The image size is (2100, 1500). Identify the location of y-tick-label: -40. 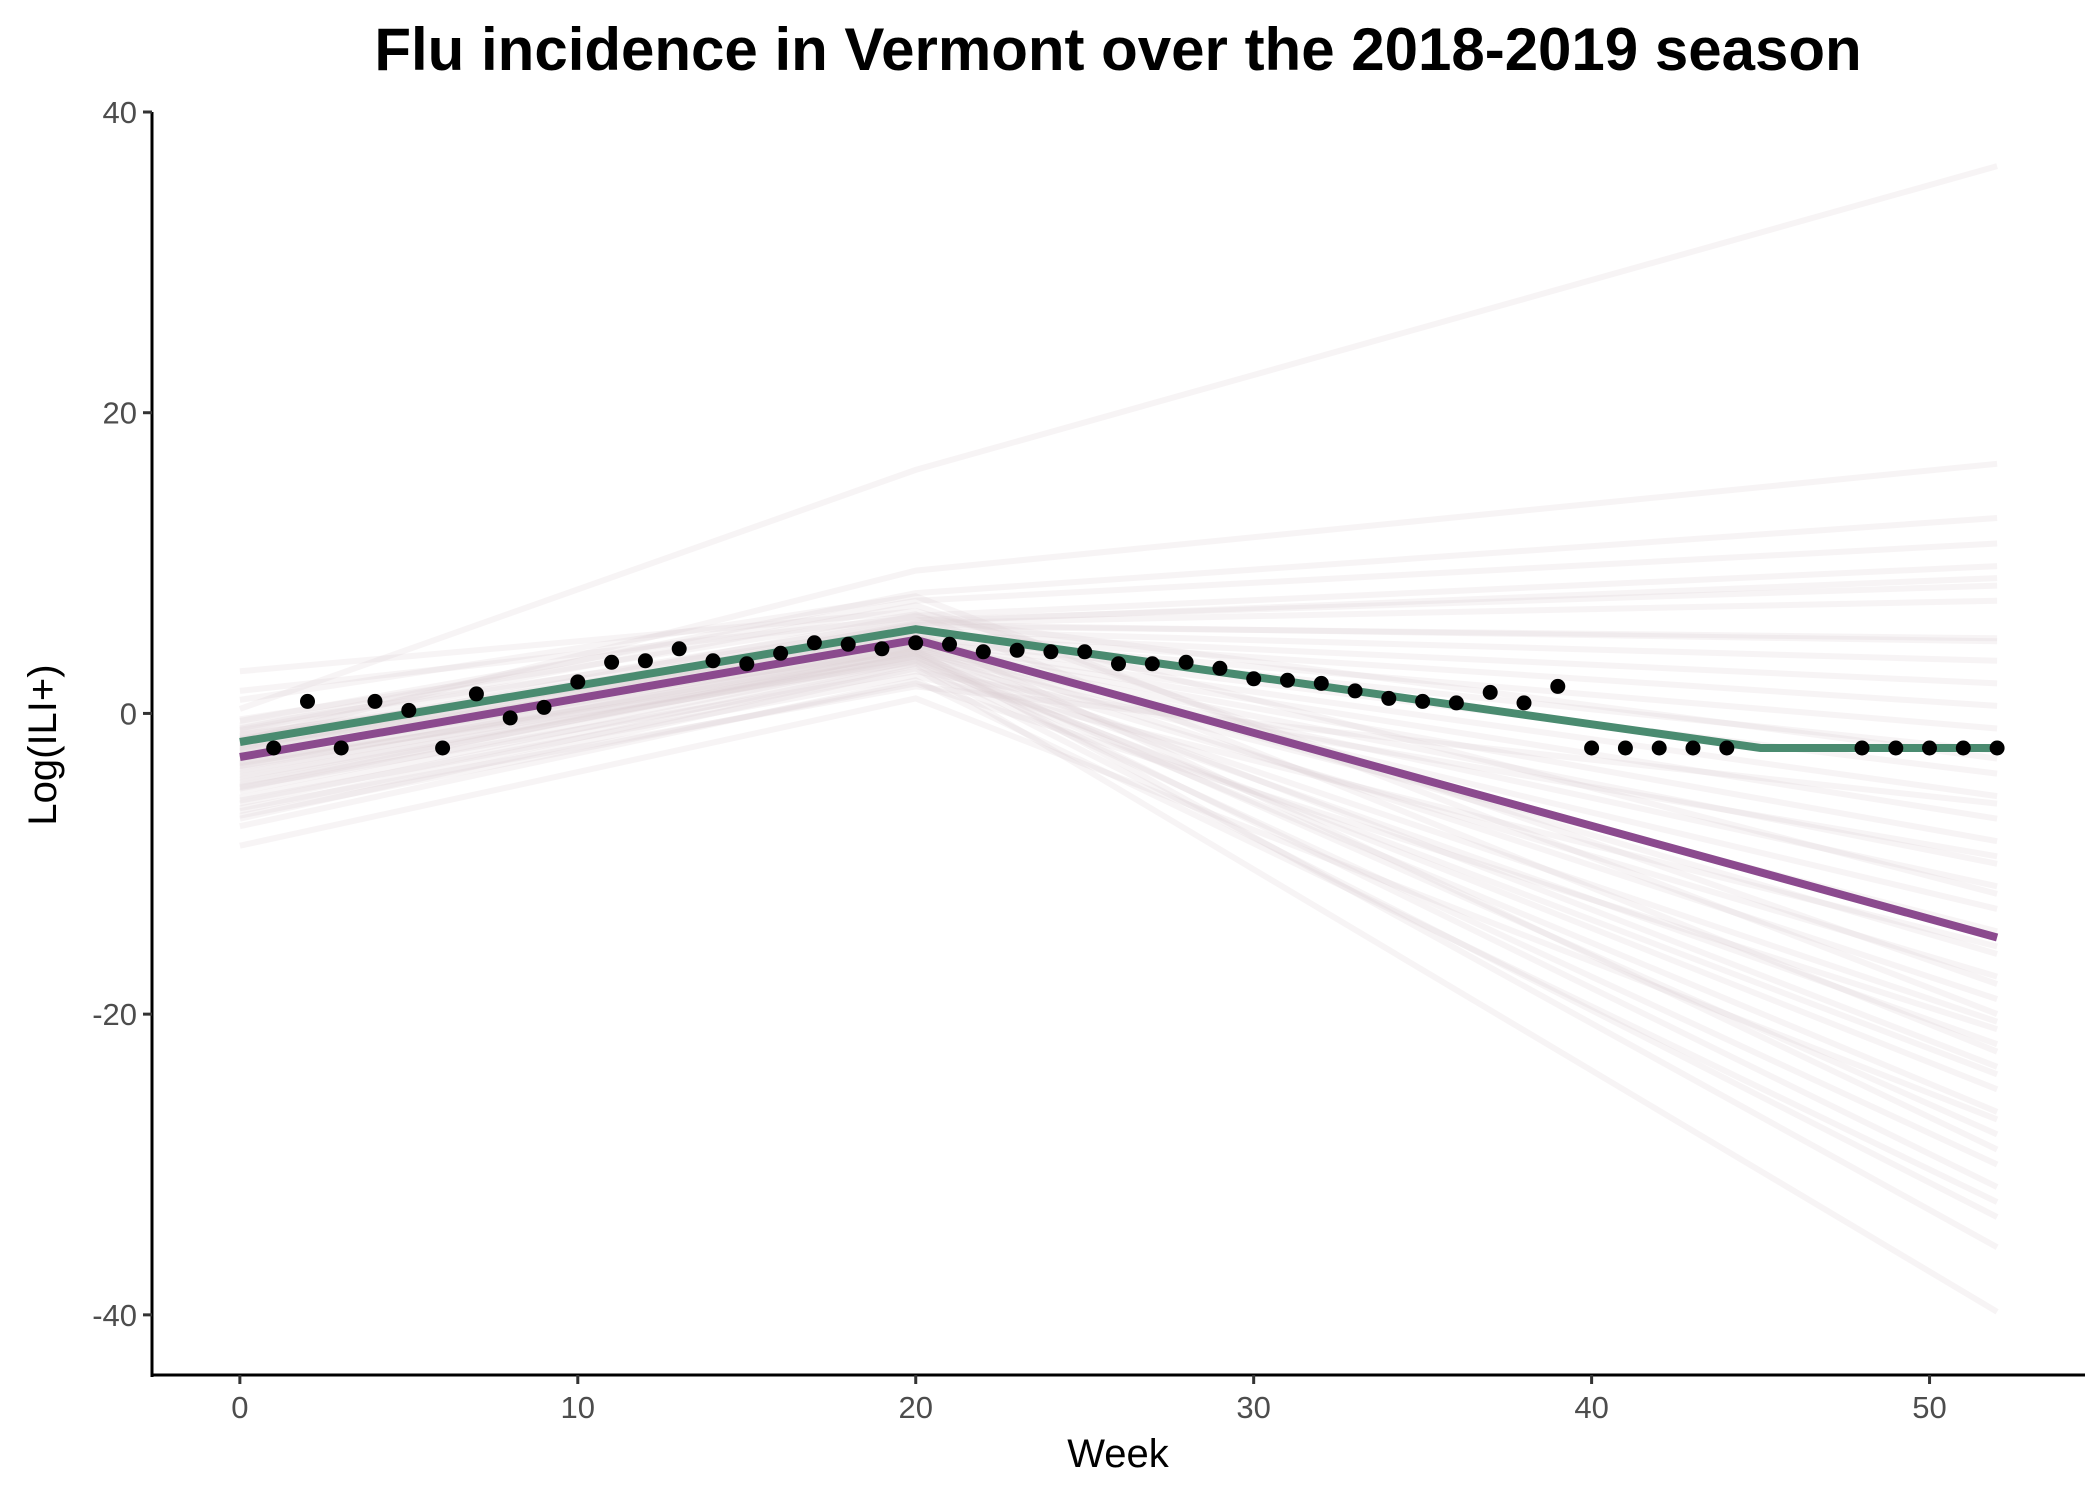
(114, 1315).